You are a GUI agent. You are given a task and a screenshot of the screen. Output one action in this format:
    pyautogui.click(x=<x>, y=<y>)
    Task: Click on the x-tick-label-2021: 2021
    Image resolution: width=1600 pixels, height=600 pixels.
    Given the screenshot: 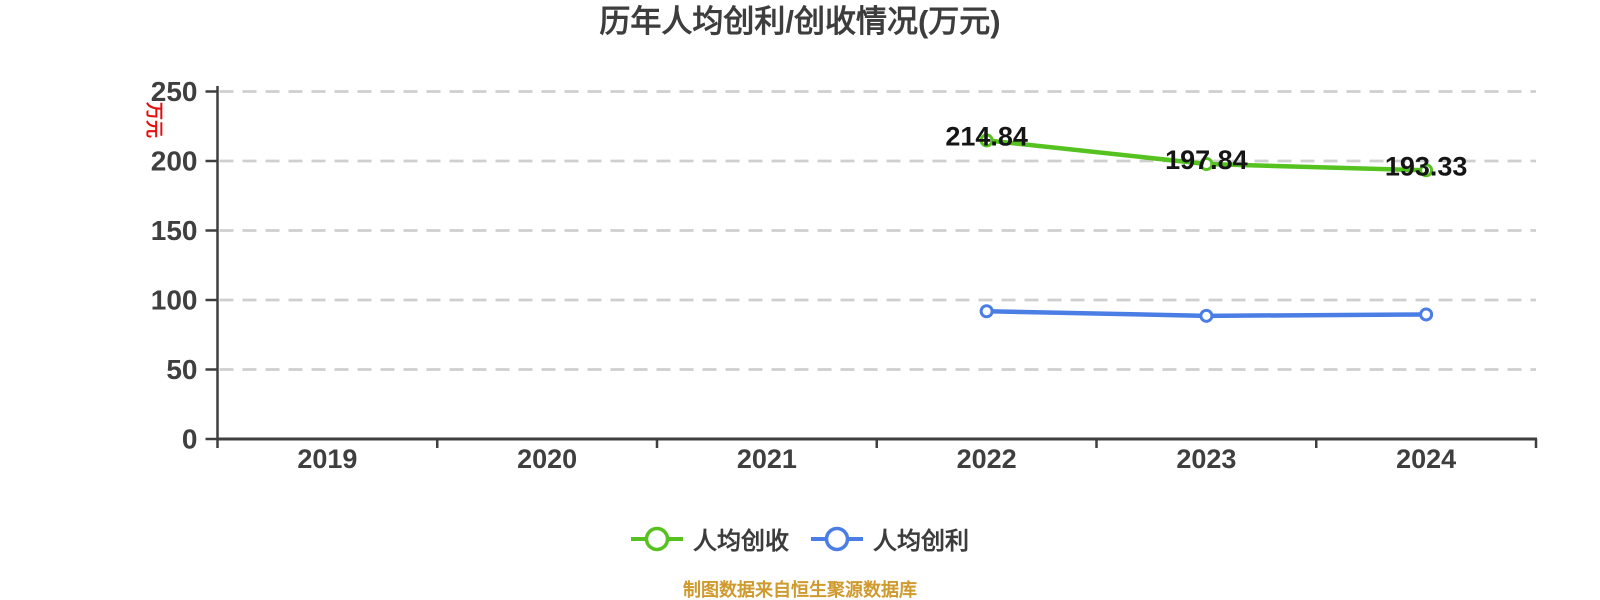 What is the action you would take?
    pyautogui.click(x=767, y=459)
    